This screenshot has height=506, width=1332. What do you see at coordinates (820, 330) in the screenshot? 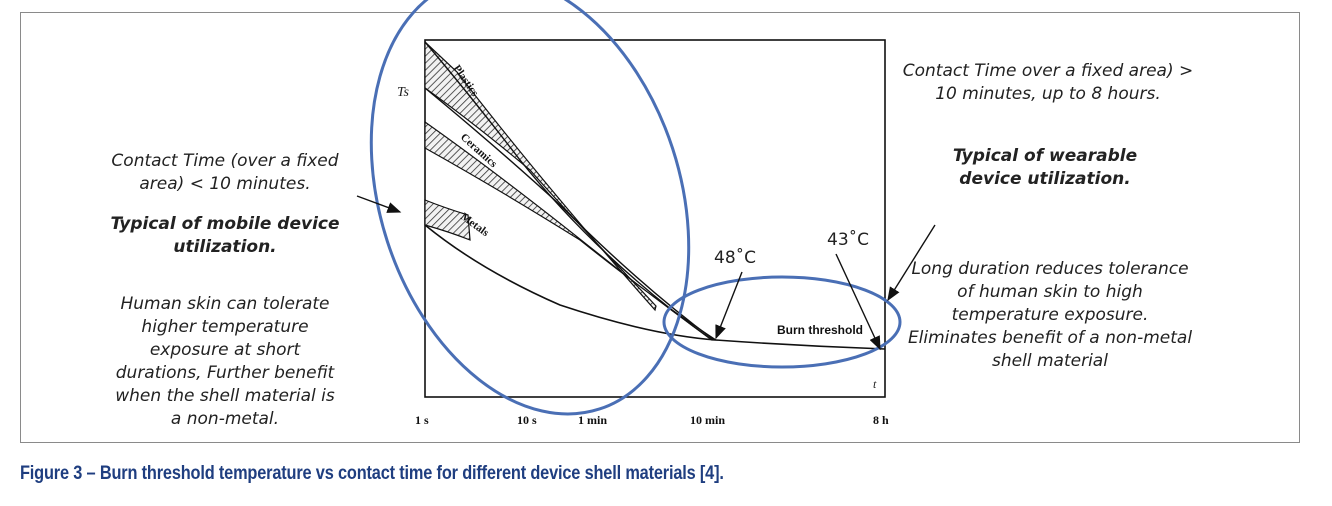
I see `burn-threshold-label: Burn threshold` at bounding box center [820, 330].